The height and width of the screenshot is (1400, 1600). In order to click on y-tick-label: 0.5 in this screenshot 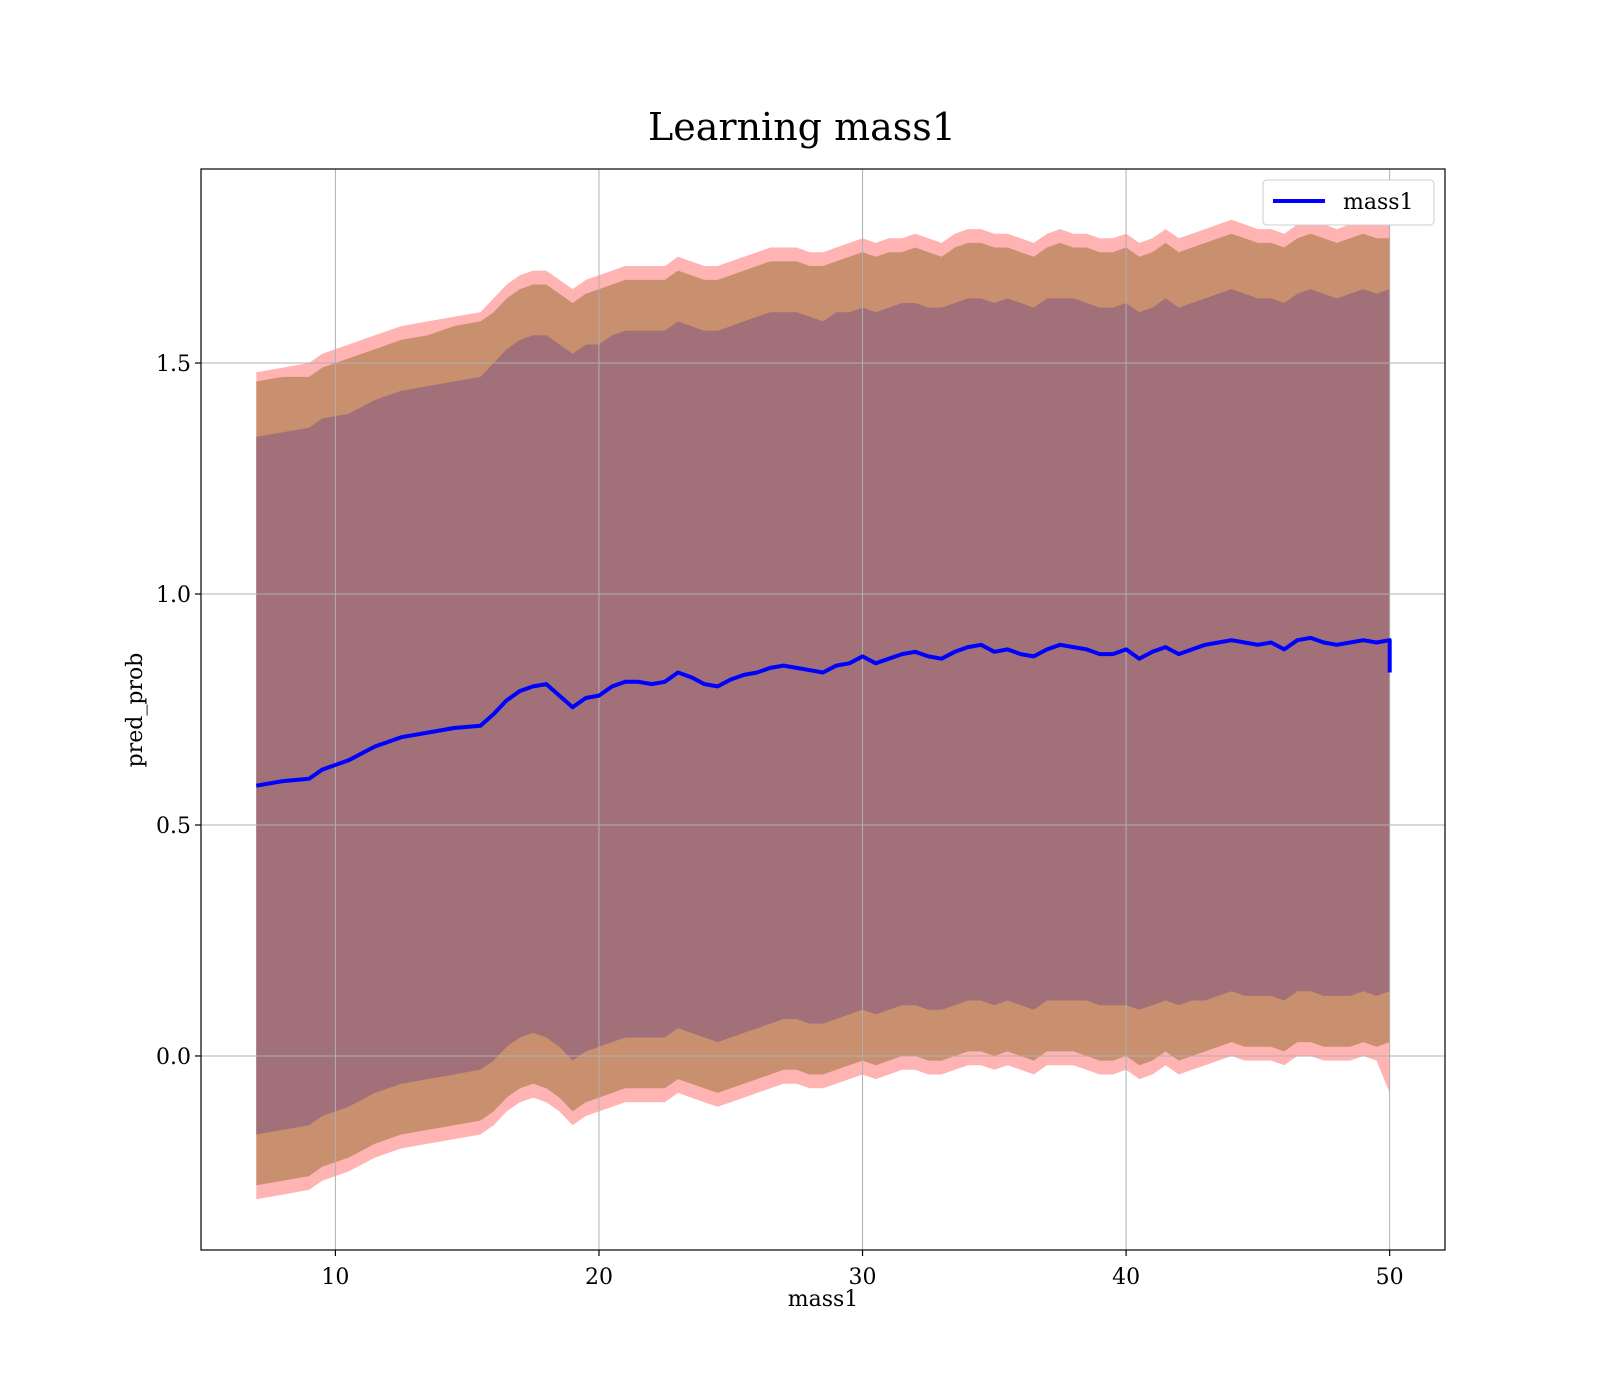, I will do `click(173, 826)`.